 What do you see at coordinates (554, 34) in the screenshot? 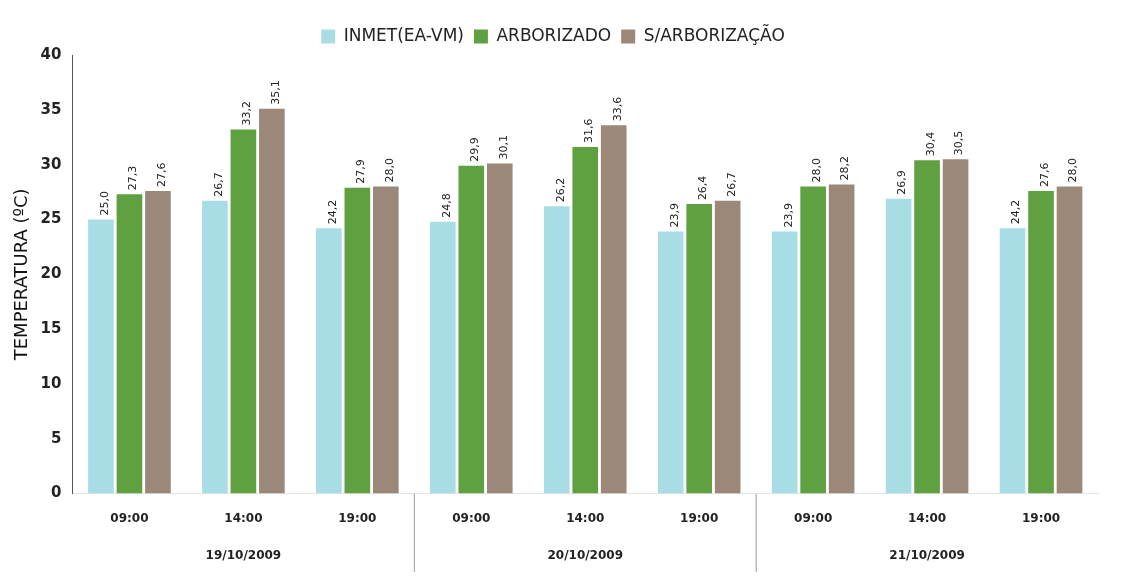
I see `legend-label: ARBORIZADO` at bounding box center [554, 34].